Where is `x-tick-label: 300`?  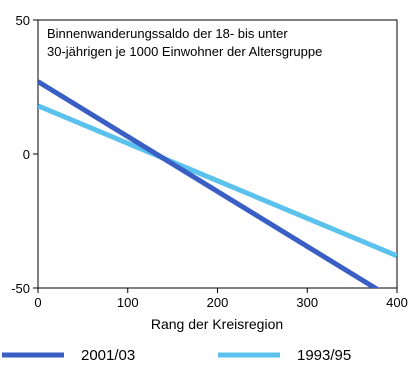
x-tick-label: 300 is located at coordinates (307, 302).